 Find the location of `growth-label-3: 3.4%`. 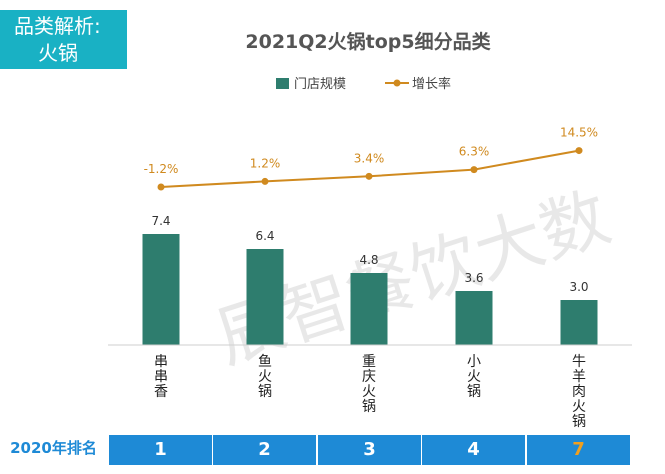

growth-label-3: 3.4% is located at coordinates (369, 158).